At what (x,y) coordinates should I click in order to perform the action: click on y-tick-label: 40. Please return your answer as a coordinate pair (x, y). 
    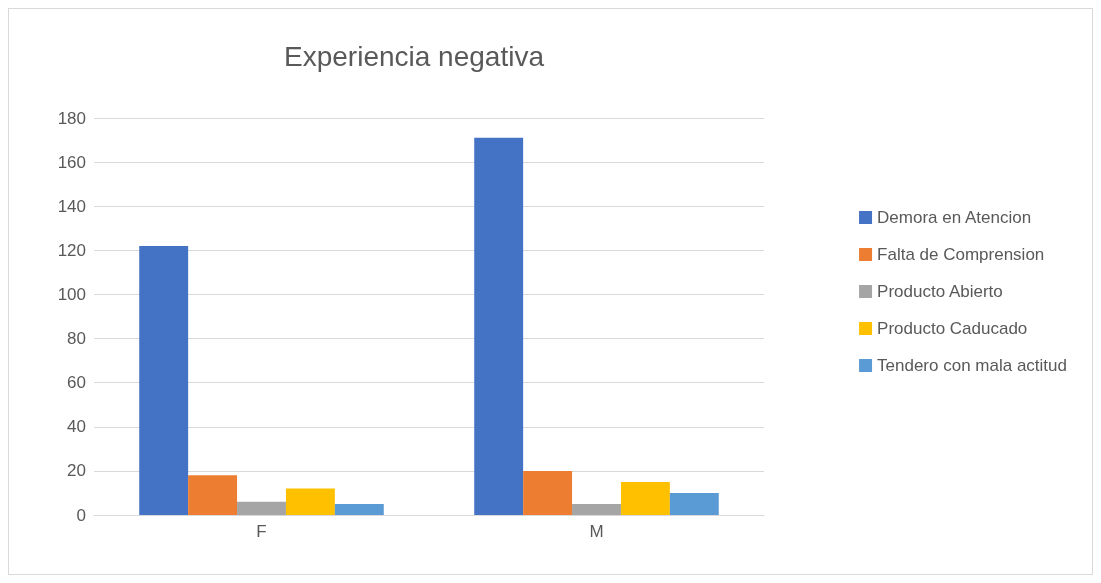
    Looking at the image, I should click on (76, 427).